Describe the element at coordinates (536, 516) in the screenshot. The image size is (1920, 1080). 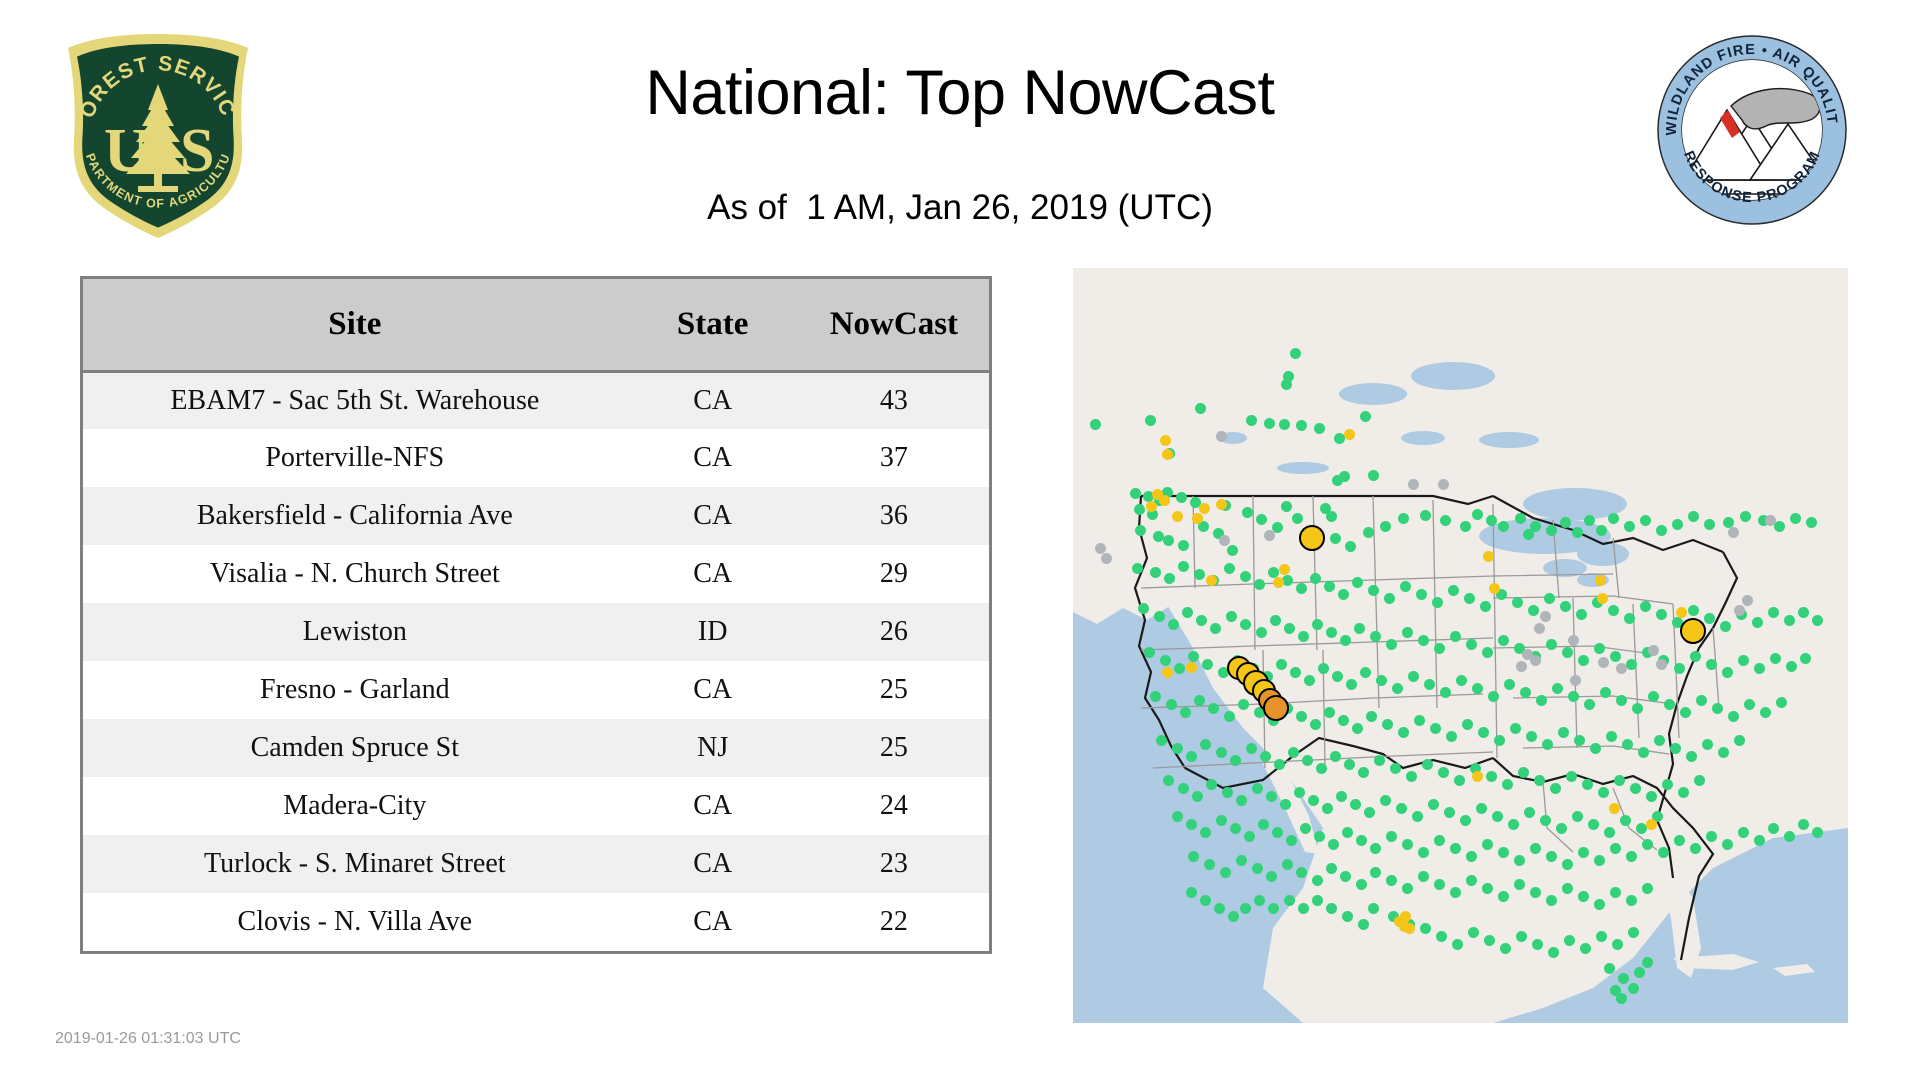
I see `table-row: Bakersfield - California Ave CA 36` at that location.